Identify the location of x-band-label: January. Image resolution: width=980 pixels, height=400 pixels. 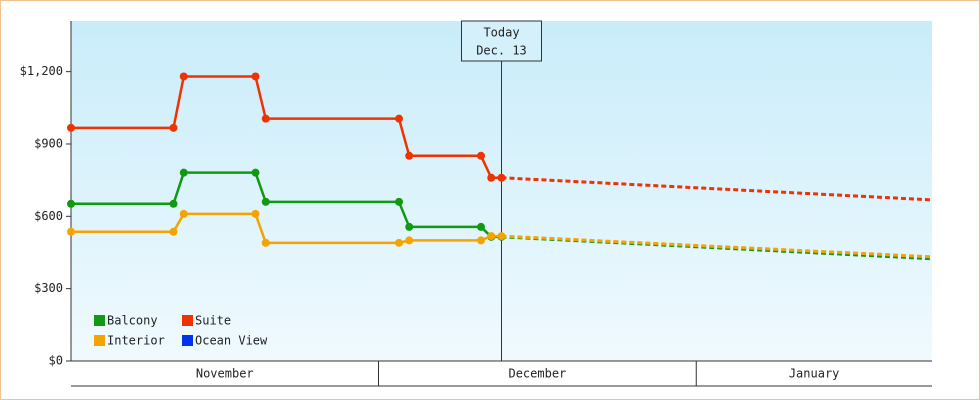
(814, 374).